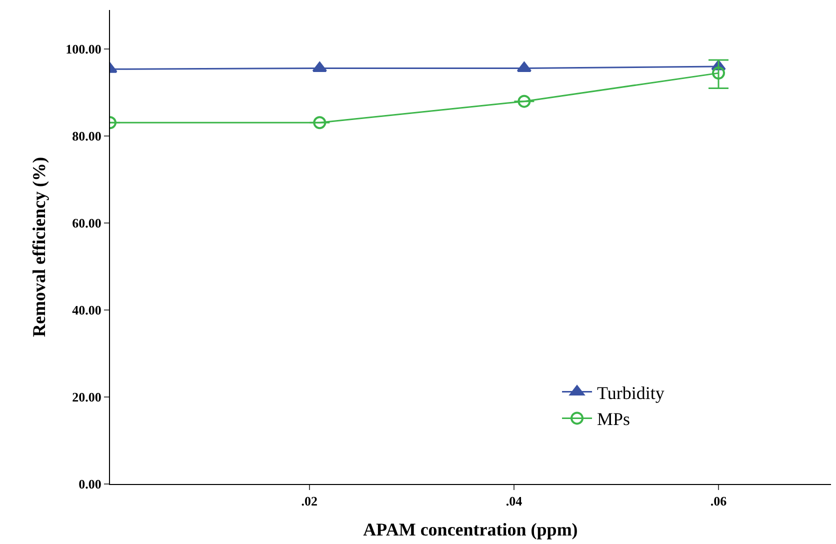 This screenshot has width=836, height=544. I want to click on y-tick-label: 20.00, so click(87, 397).